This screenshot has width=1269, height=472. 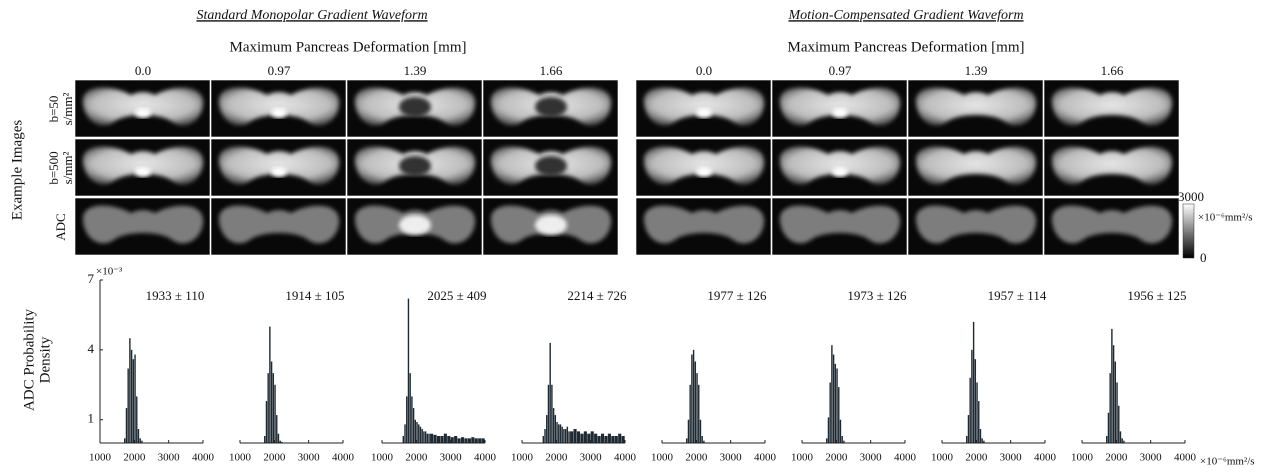 I want to click on annotation: 1977 ± 126, so click(x=737, y=295).